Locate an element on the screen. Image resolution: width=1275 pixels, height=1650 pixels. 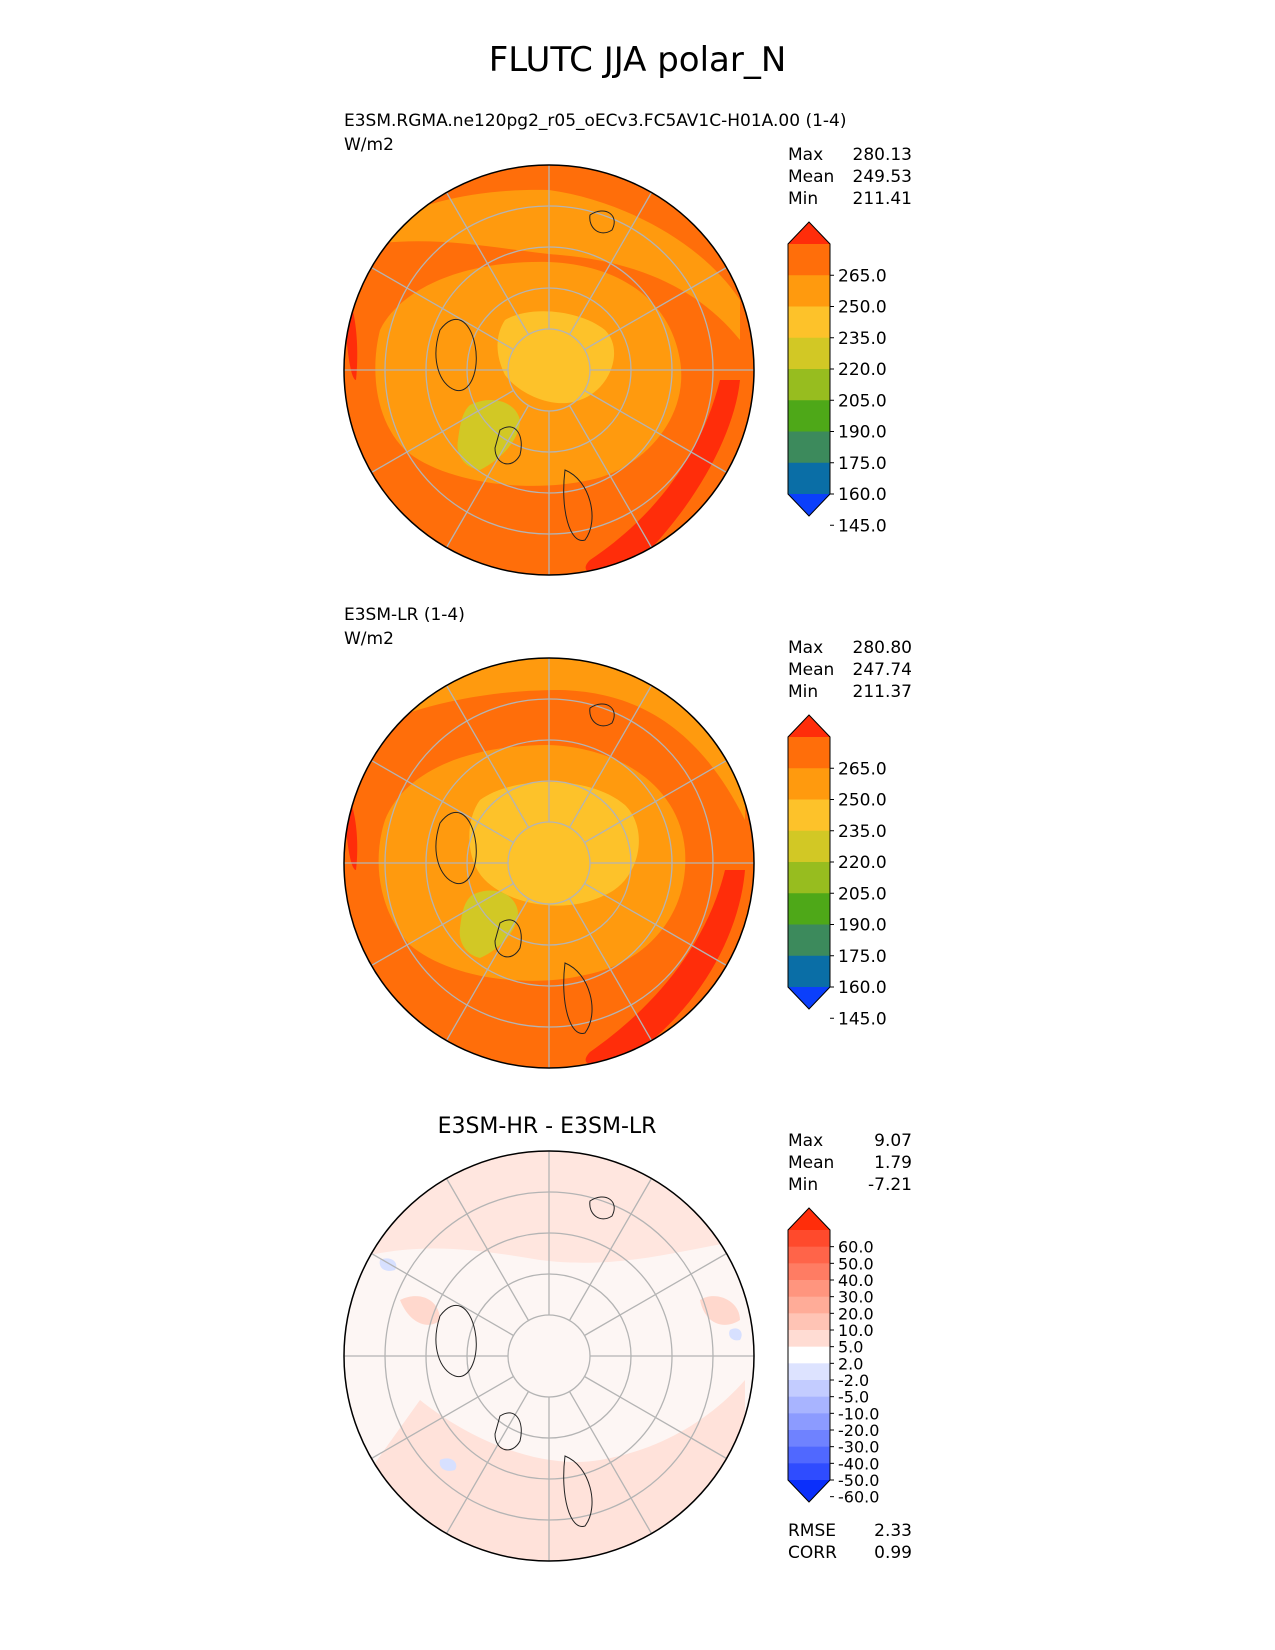
reference-graticule is located at coordinates (549, 863).